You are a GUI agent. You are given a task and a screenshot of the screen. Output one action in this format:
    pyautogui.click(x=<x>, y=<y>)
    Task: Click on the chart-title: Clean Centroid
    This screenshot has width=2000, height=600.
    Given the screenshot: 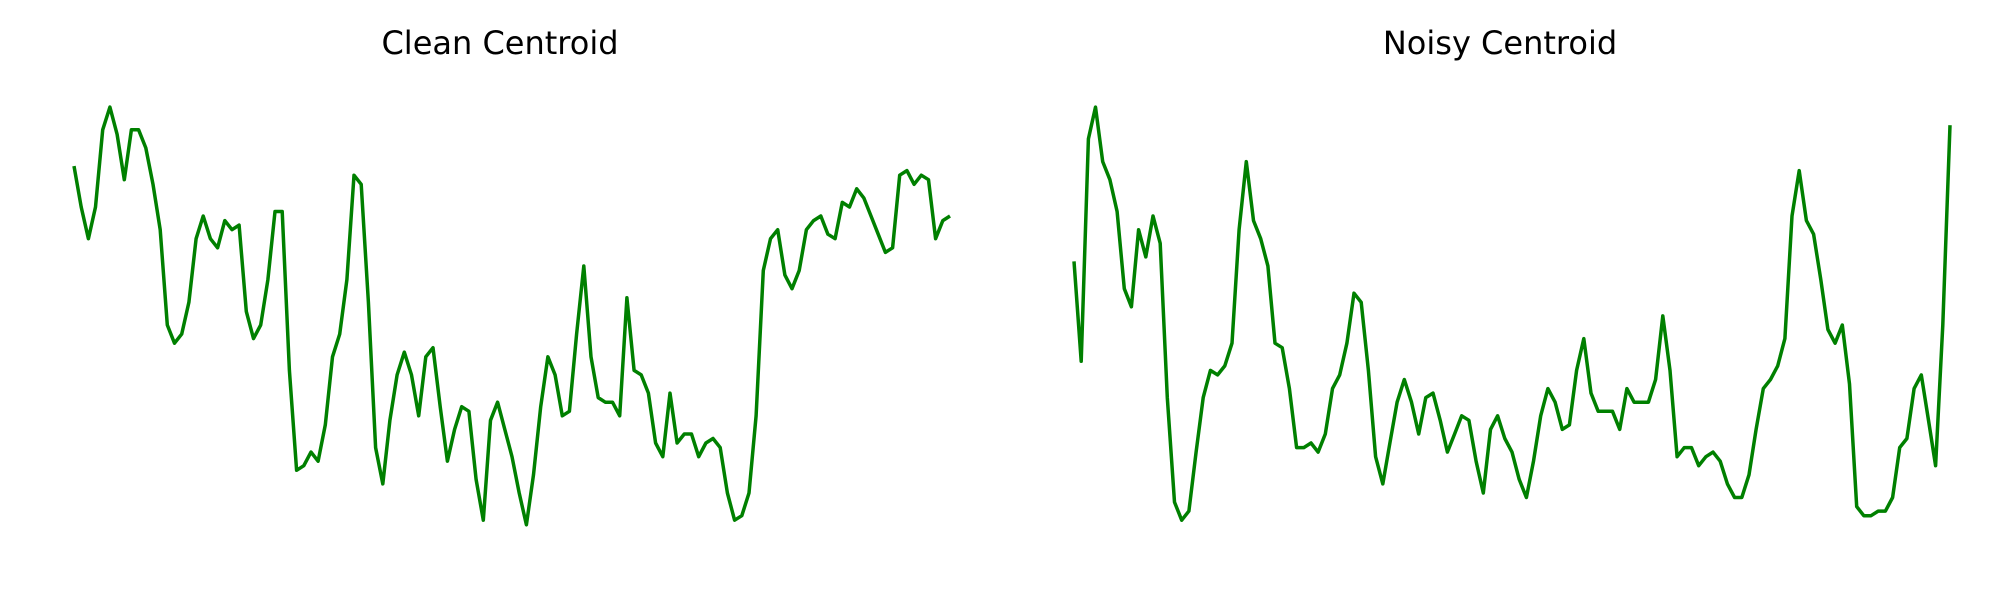 What is the action you would take?
    pyautogui.click(x=500, y=43)
    